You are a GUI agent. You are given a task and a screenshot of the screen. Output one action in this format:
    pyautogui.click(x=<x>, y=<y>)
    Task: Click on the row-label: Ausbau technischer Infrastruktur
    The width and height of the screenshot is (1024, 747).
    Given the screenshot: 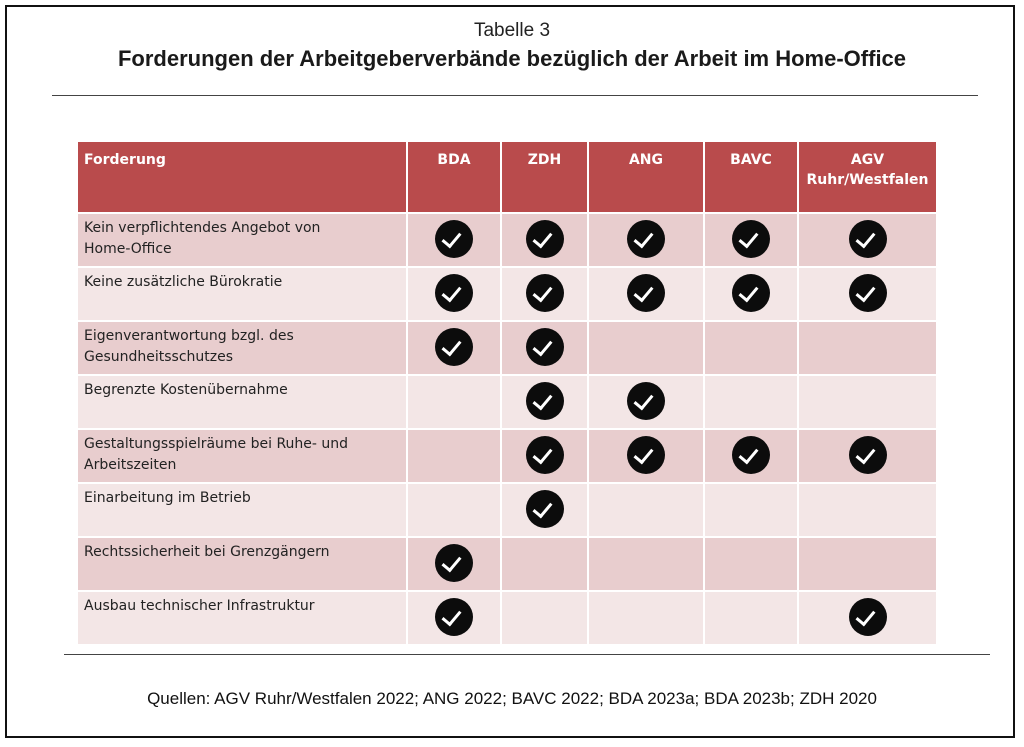 What is the action you would take?
    pyautogui.click(x=243, y=618)
    